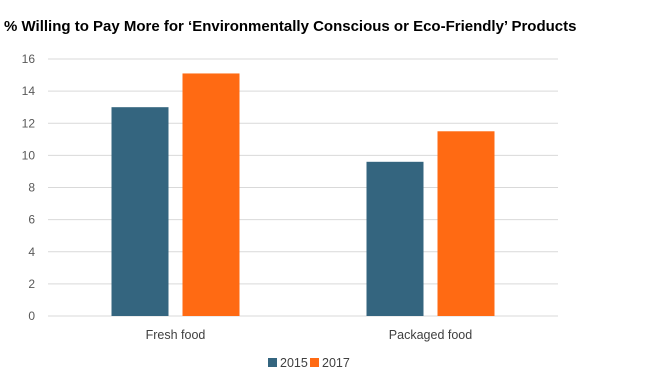 Image resolution: width=654 pixels, height=373 pixels. Describe the element at coordinates (29, 155) in the screenshot. I see `y-tick-label: 10` at that location.